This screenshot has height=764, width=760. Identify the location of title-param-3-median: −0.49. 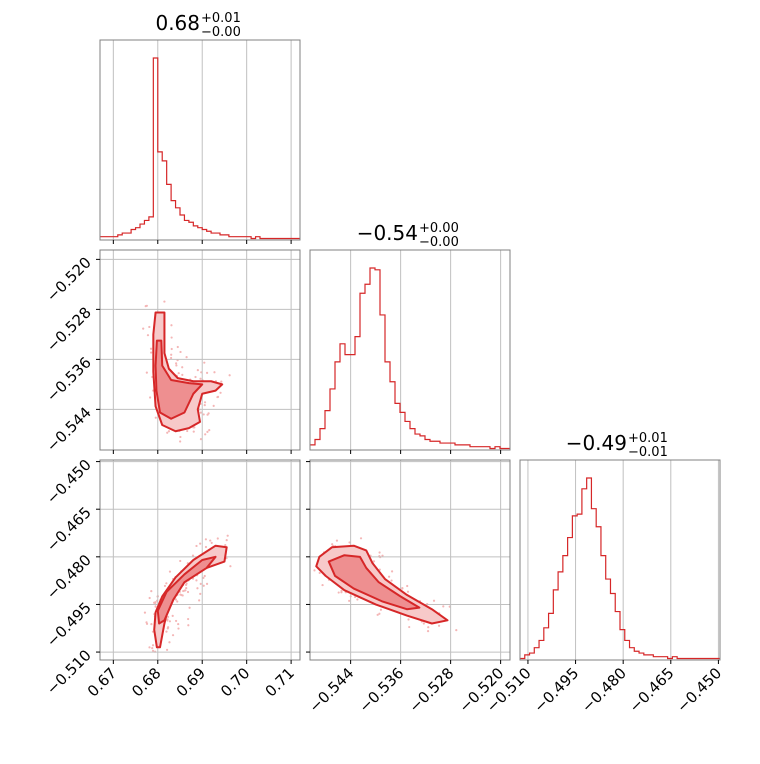
(596, 443).